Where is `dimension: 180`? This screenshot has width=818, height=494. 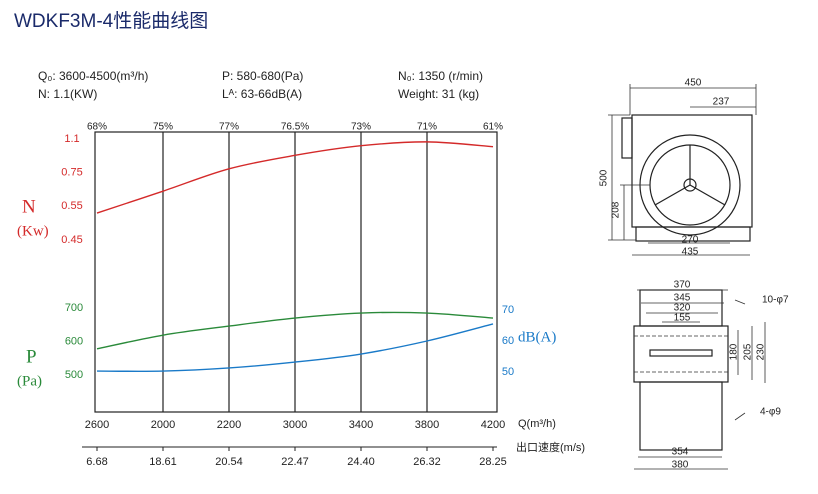
dimension: 180 is located at coordinates (734, 351).